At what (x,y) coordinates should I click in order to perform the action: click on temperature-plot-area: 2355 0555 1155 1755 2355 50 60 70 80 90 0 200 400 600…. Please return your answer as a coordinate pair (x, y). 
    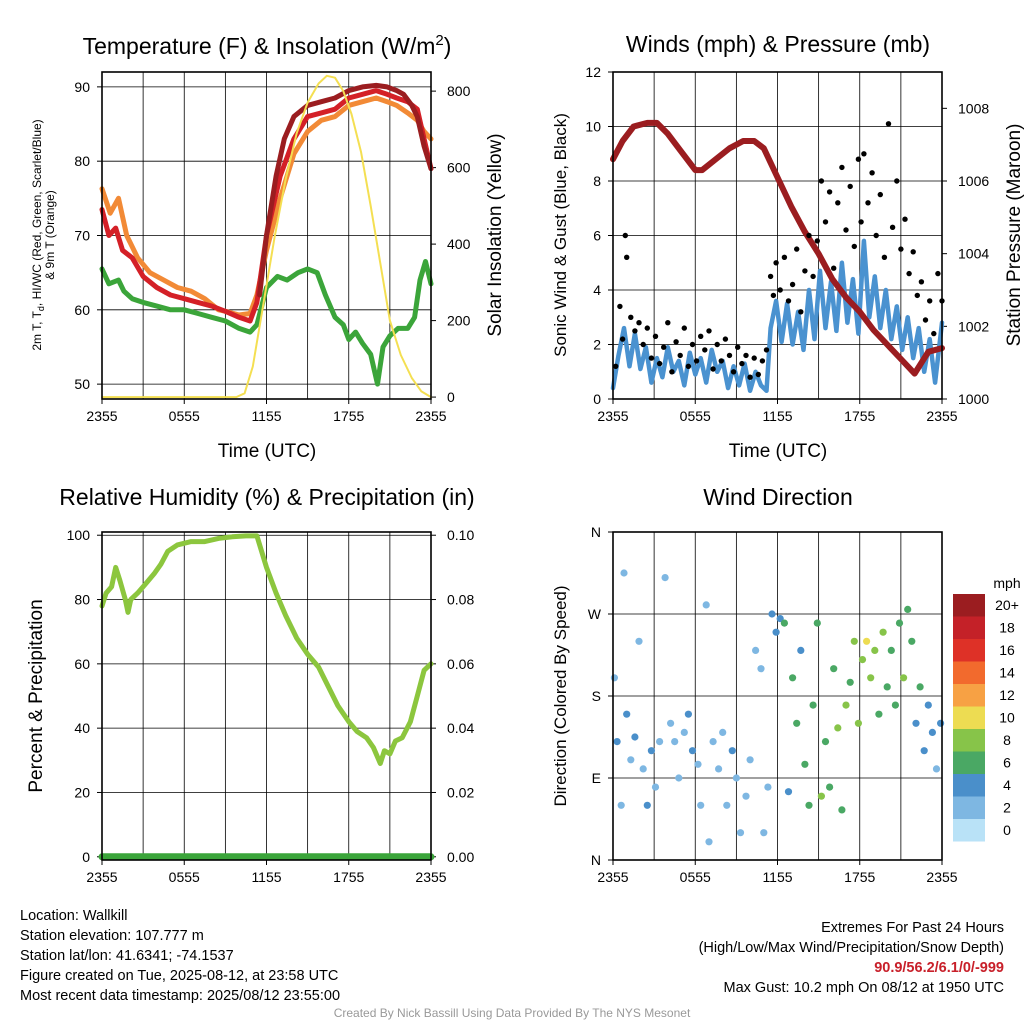
    Looking at the image, I should click on (272, 247).